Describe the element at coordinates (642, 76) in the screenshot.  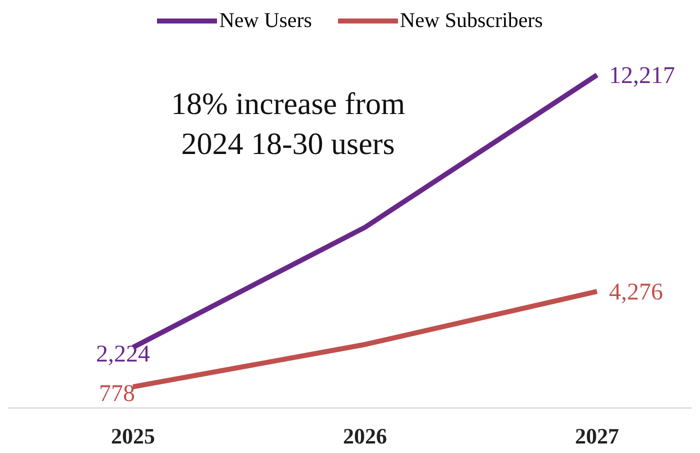
I see `data-label: 12,217` at that location.